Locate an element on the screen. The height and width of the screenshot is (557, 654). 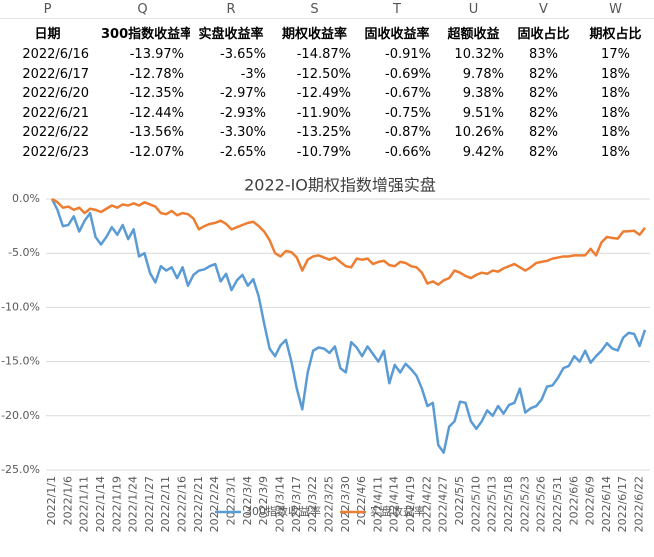
cell: 9.51% is located at coordinates (483, 113).